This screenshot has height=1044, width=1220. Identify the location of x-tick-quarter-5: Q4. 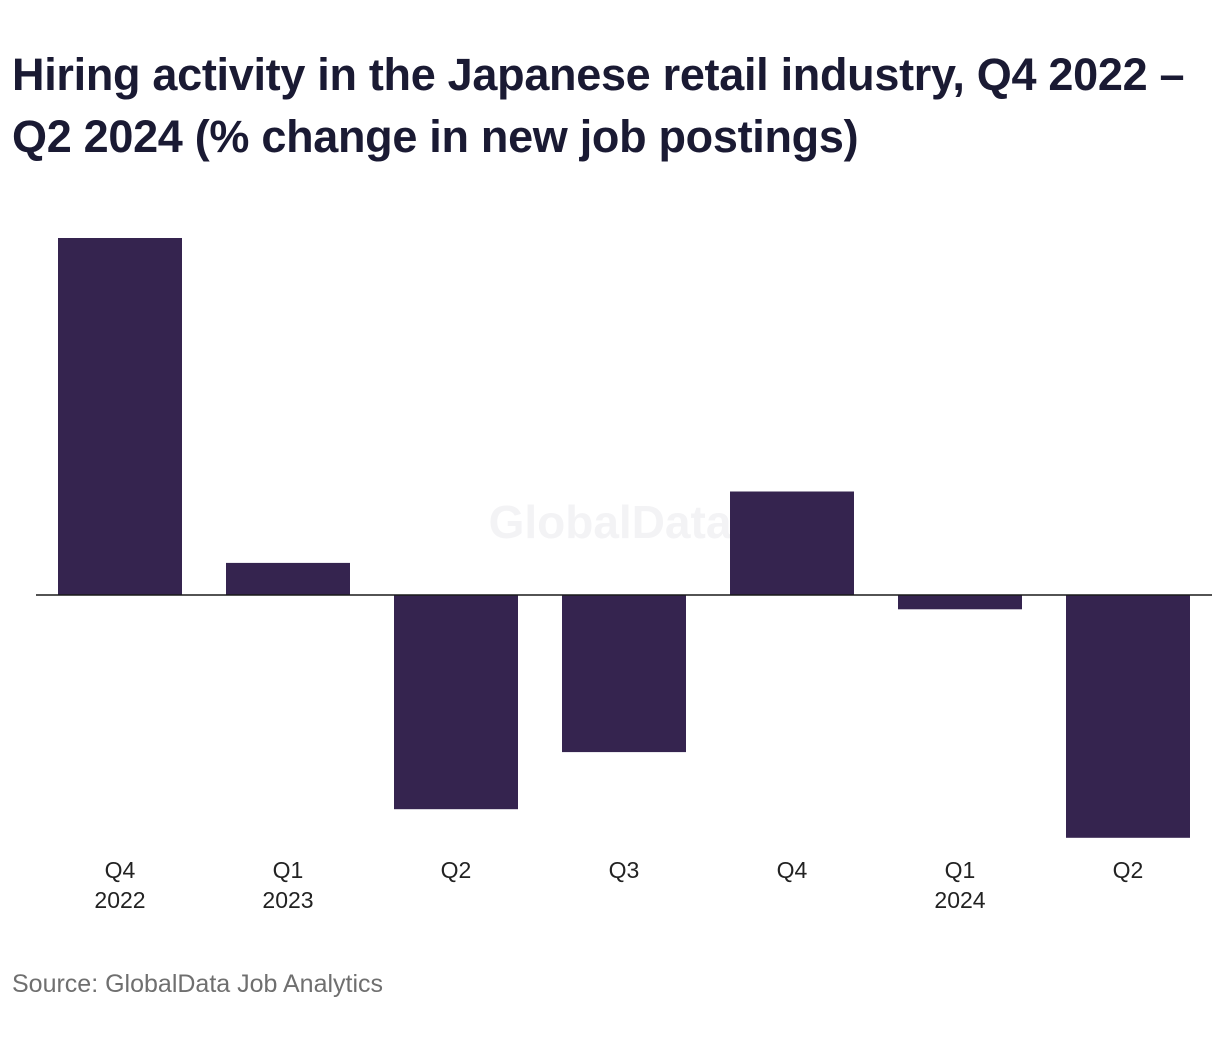
(792, 870).